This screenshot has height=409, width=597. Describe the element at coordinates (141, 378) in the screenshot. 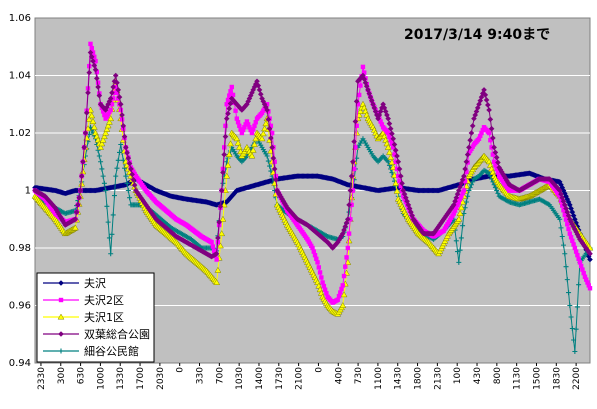

I see `x-tick-label: 1700` at that location.